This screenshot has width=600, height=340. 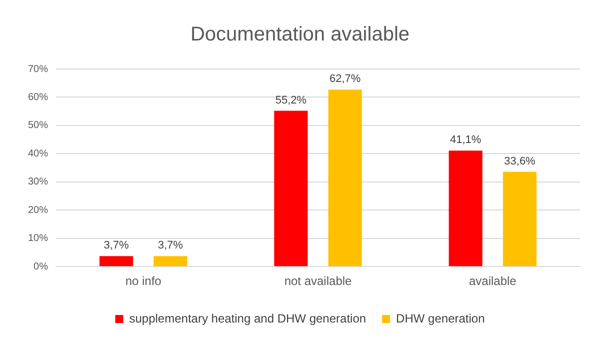 What do you see at coordinates (466, 140) in the screenshot?
I see `data-label: 41,1%` at bounding box center [466, 140].